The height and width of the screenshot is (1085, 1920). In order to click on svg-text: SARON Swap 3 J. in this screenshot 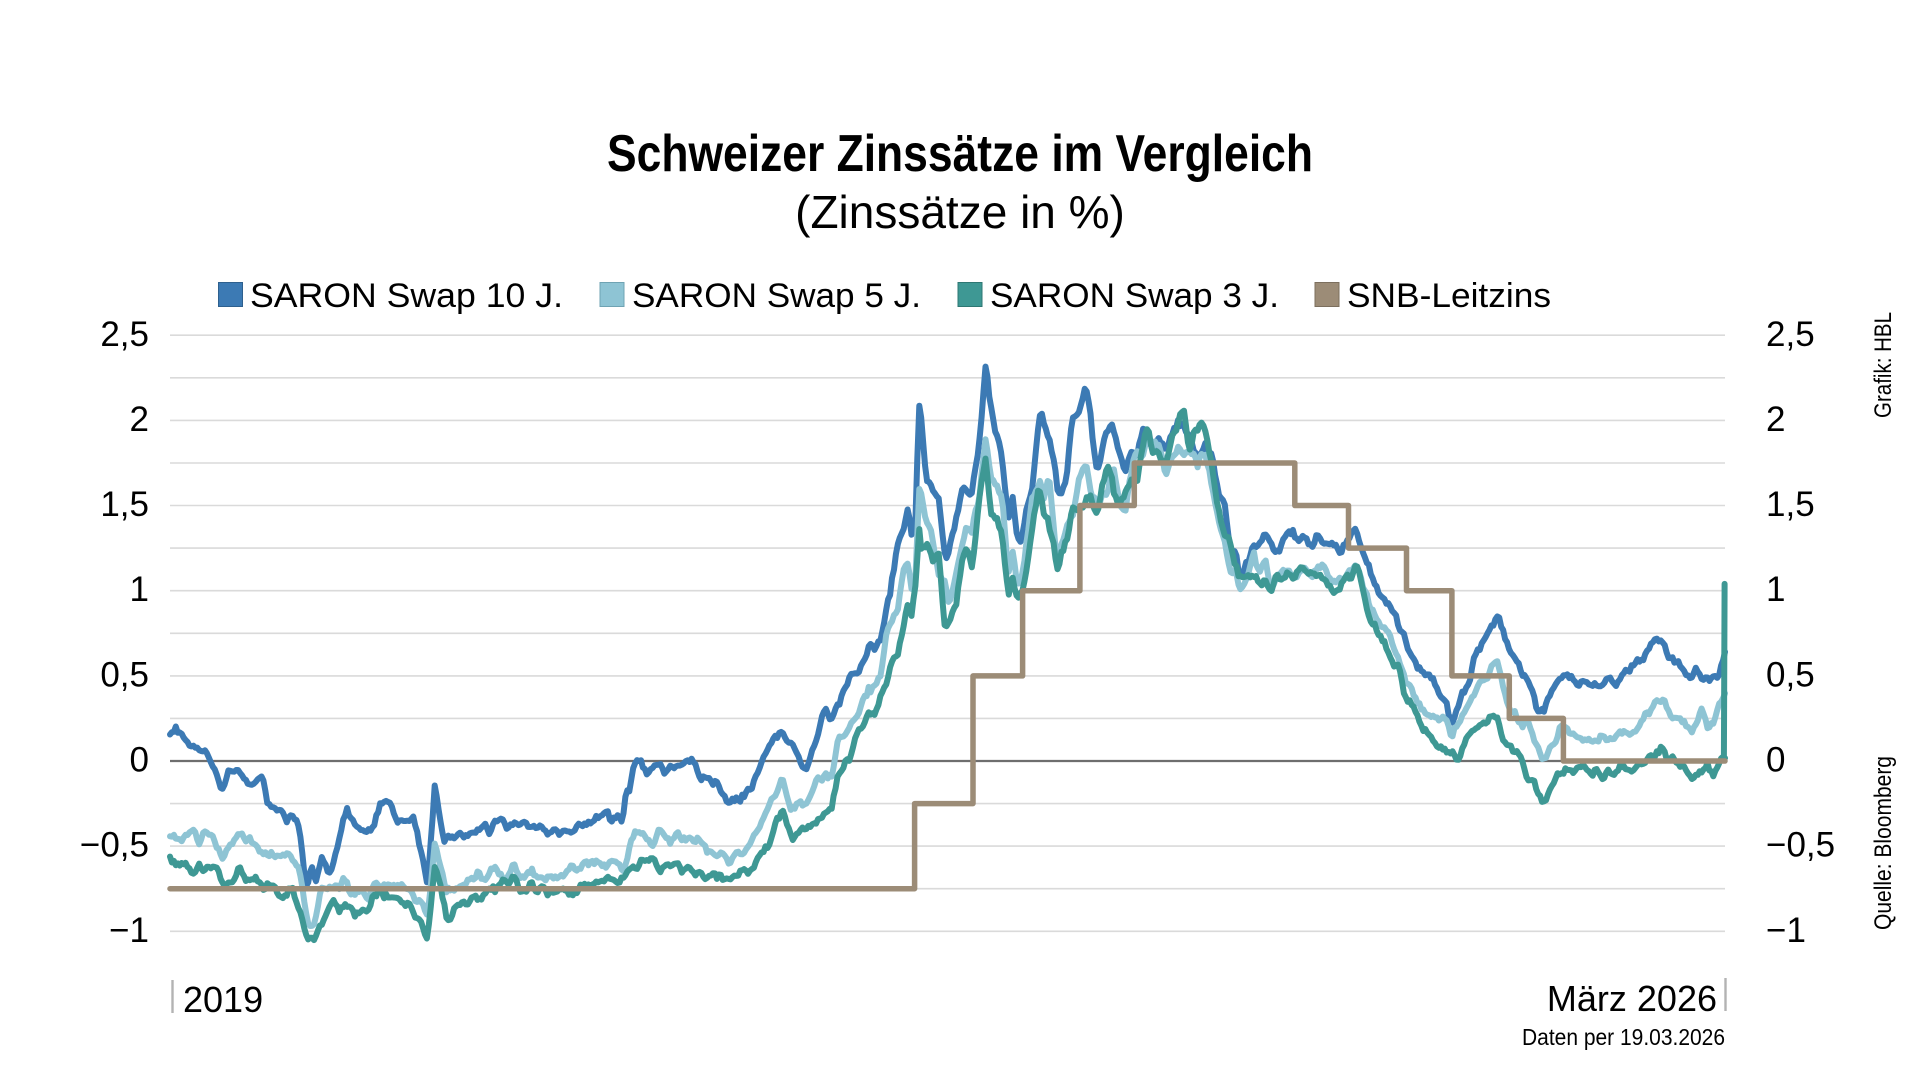, I will do `click(1134, 296)`.